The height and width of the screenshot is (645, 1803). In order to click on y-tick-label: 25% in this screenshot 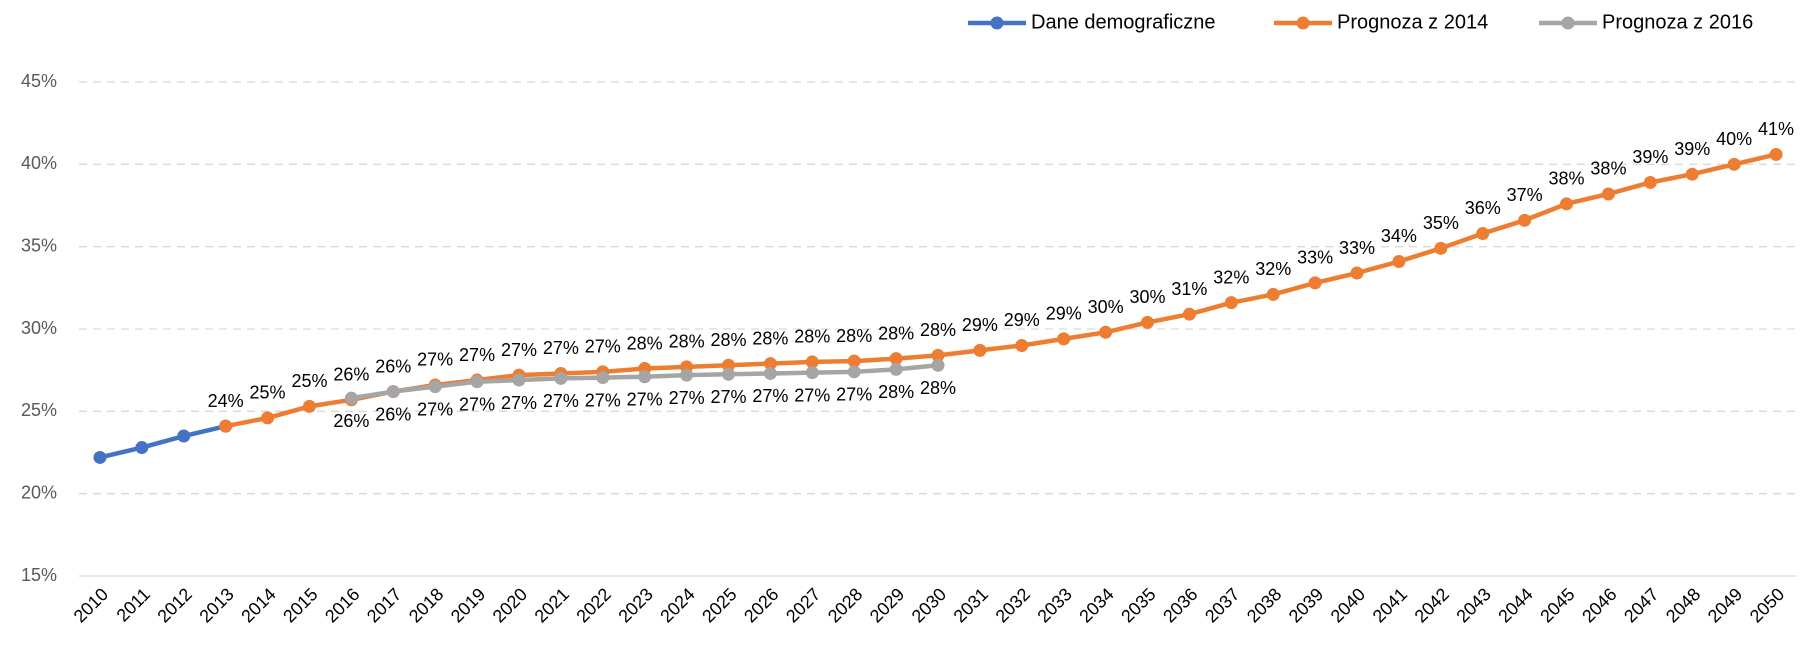, I will do `click(39, 410)`.